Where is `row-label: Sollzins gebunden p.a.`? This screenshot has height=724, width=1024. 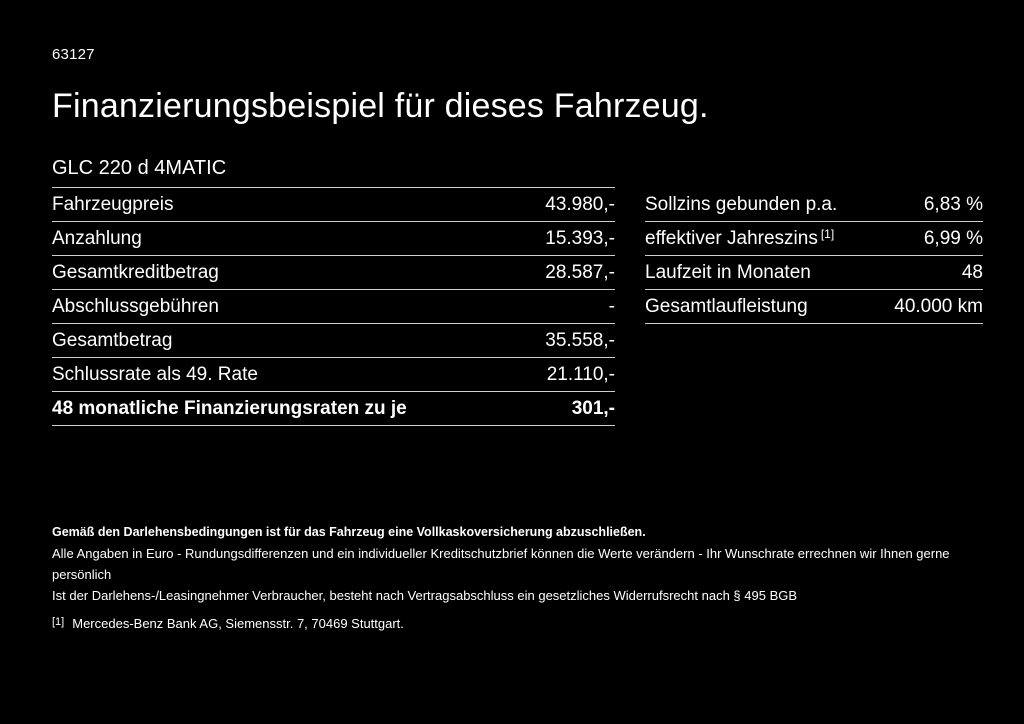 row-label: Sollzins gebunden p.a. is located at coordinates (741, 204).